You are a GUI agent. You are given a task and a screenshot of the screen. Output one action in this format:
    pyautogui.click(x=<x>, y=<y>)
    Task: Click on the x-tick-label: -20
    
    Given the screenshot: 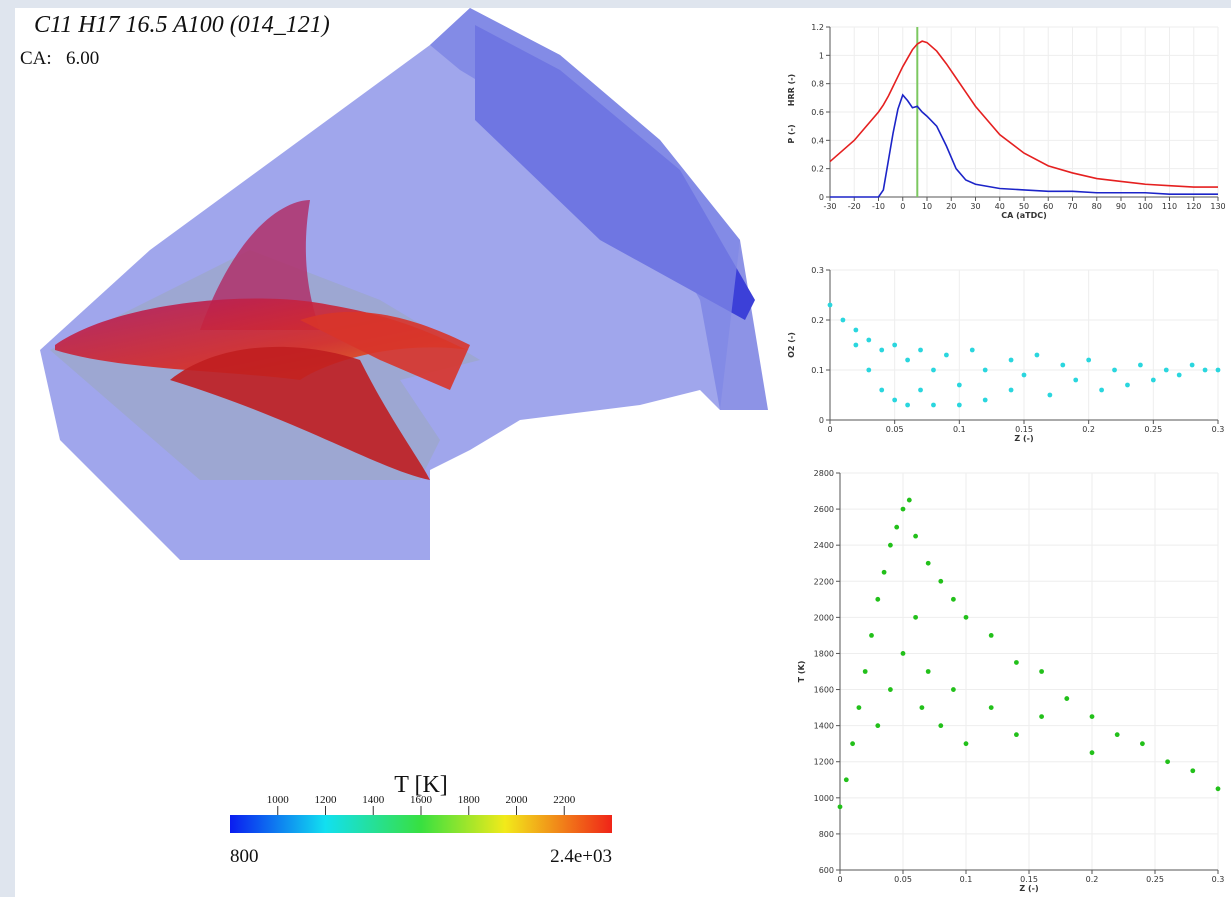 What is the action you would take?
    pyautogui.click(x=854, y=206)
    